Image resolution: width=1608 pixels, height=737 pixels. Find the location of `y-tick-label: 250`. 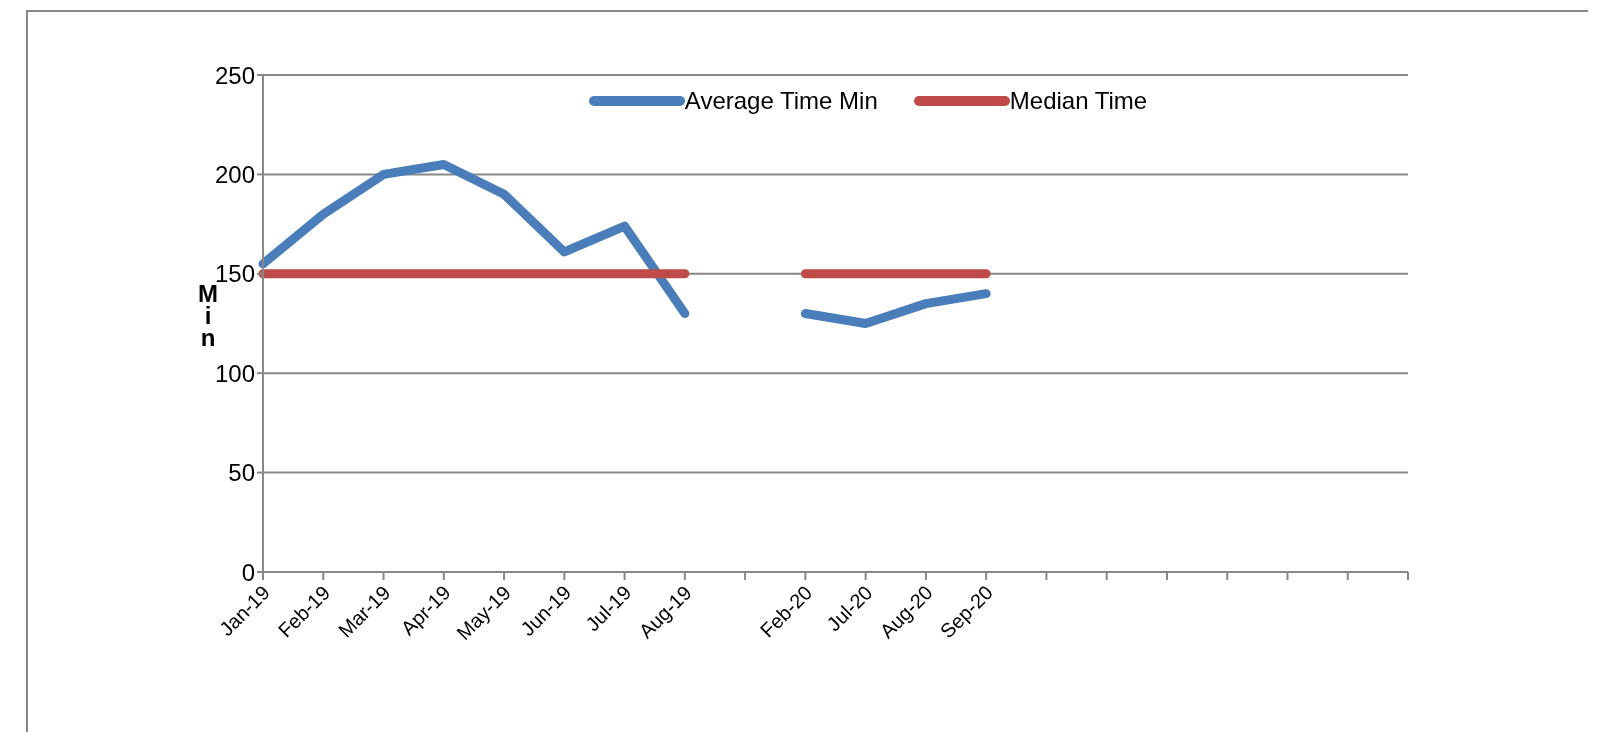

y-tick-label: 250 is located at coordinates (234, 75).